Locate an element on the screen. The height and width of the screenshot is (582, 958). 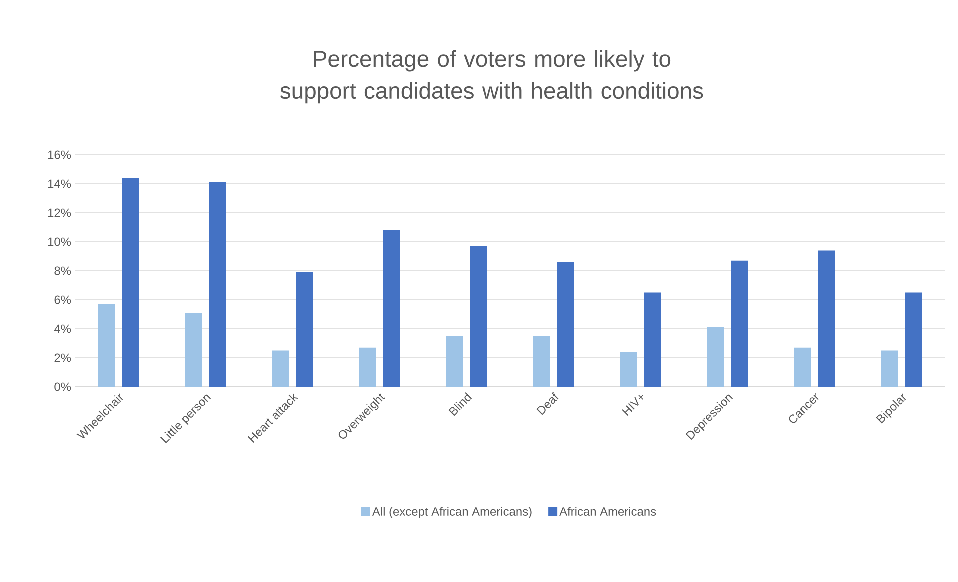
y-tick-label: 6% is located at coordinates (63, 300).